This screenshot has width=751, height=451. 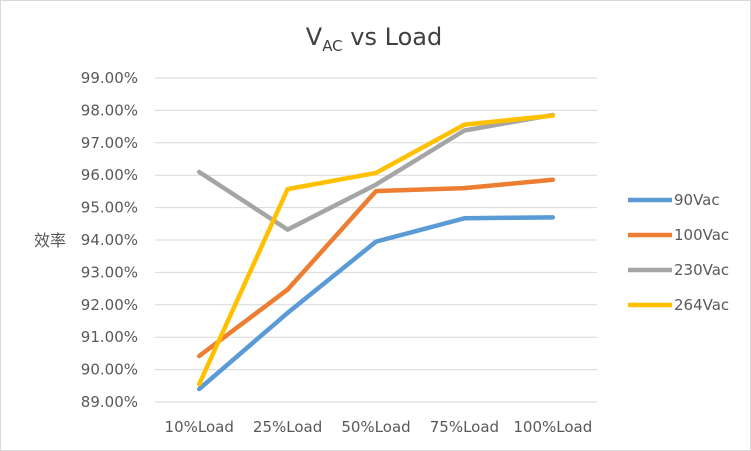 I want to click on y-tick-label: 90.00%, so click(x=109, y=370).